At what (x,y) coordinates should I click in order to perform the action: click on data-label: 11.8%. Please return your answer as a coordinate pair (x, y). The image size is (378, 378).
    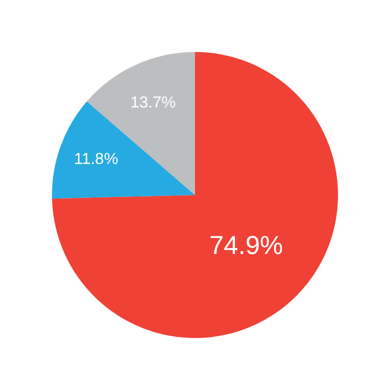
    Looking at the image, I should click on (96, 159).